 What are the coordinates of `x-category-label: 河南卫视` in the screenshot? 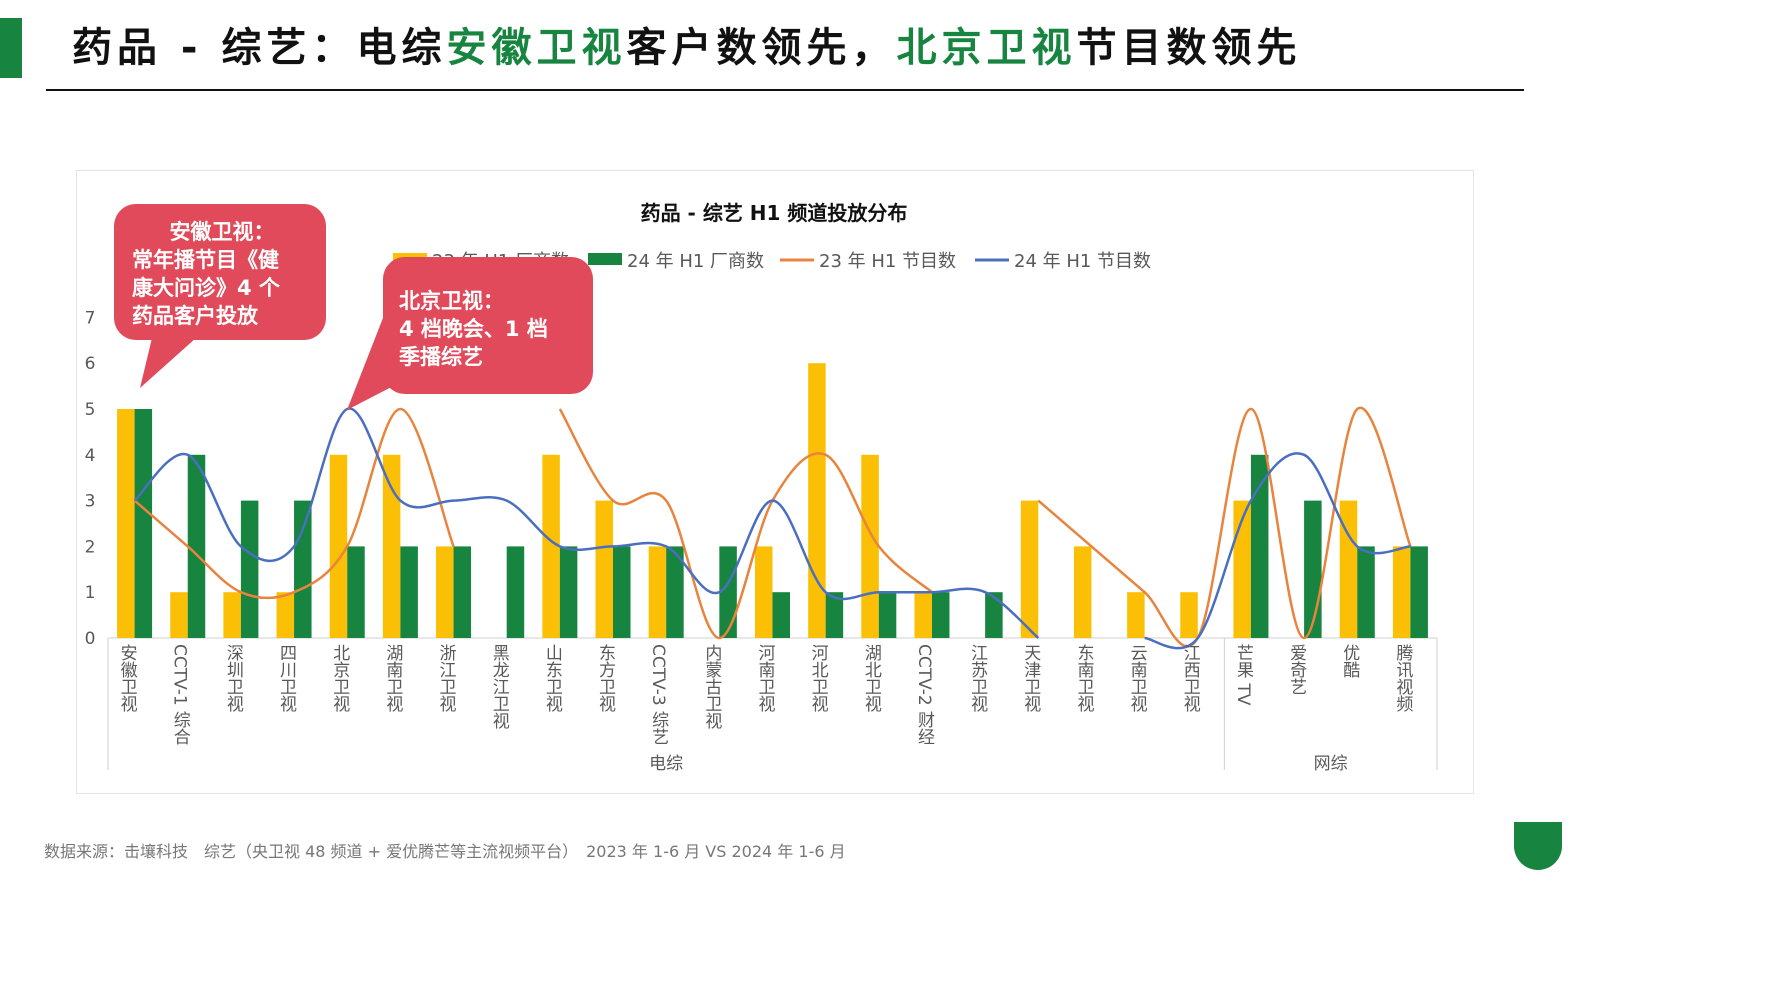 It's located at (765, 678).